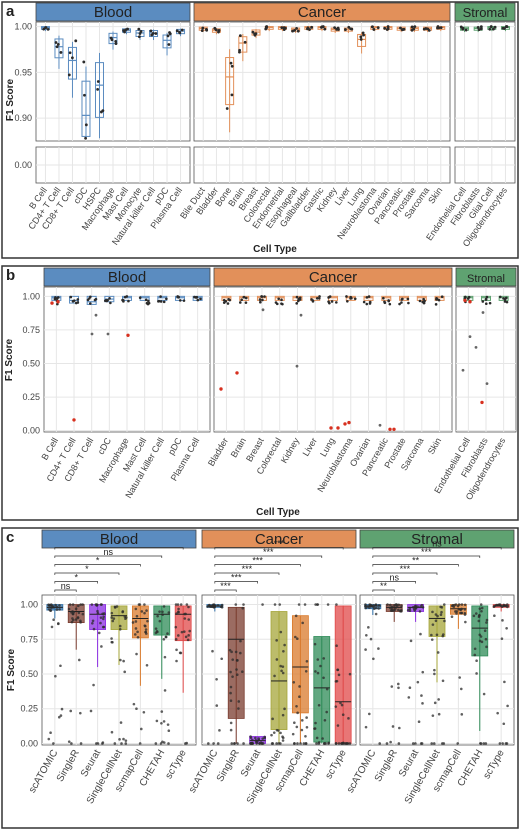 The width and height of the screenshot is (520, 832). Describe the element at coordinates (176, 764) in the screenshot. I see `x-tick-label: scType` at that location.